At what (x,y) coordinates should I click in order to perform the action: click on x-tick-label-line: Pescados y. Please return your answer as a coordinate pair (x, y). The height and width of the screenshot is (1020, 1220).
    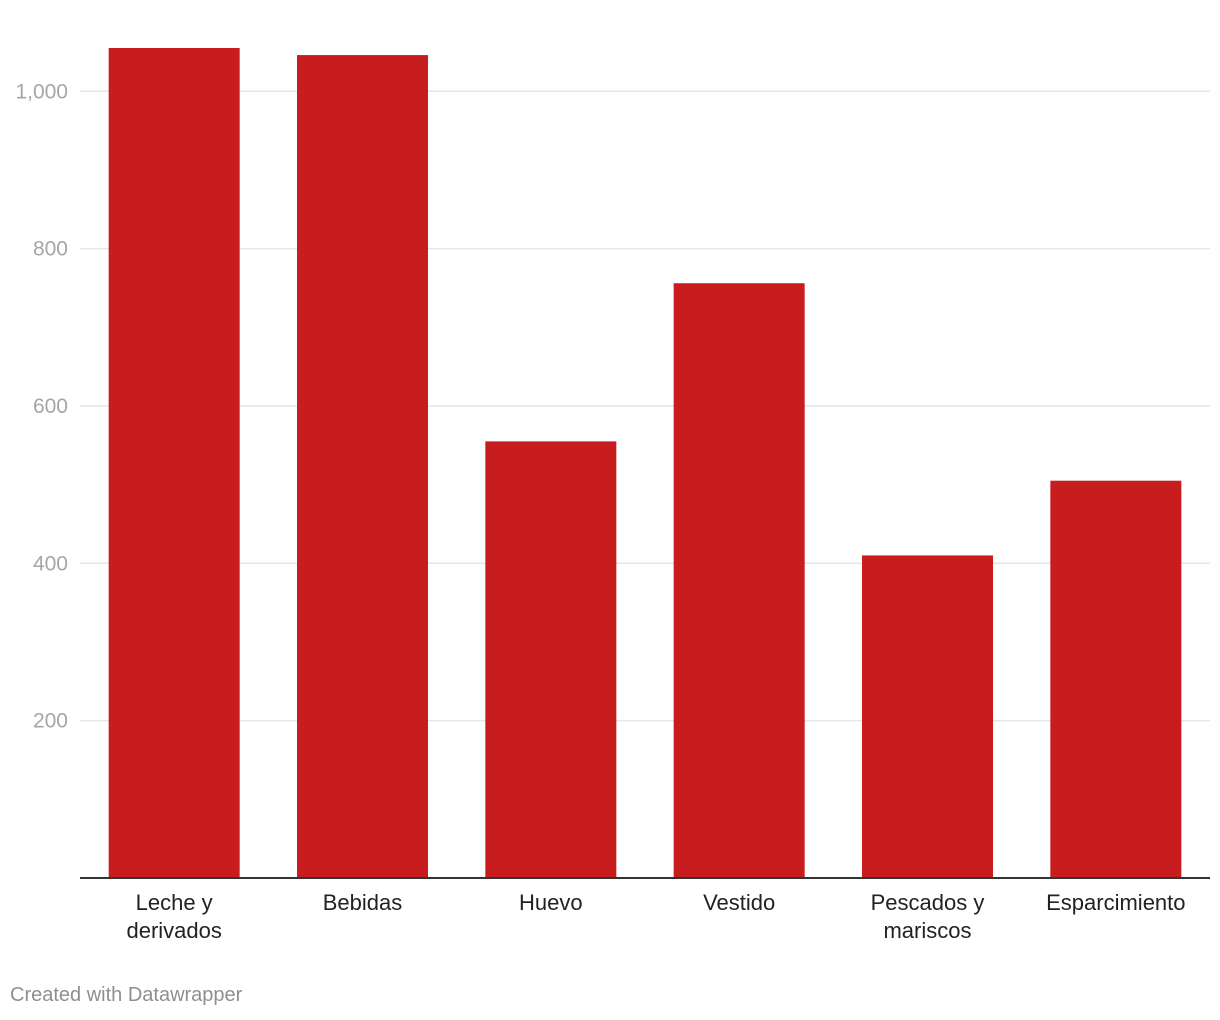
    Looking at the image, I should click on (928, 902).